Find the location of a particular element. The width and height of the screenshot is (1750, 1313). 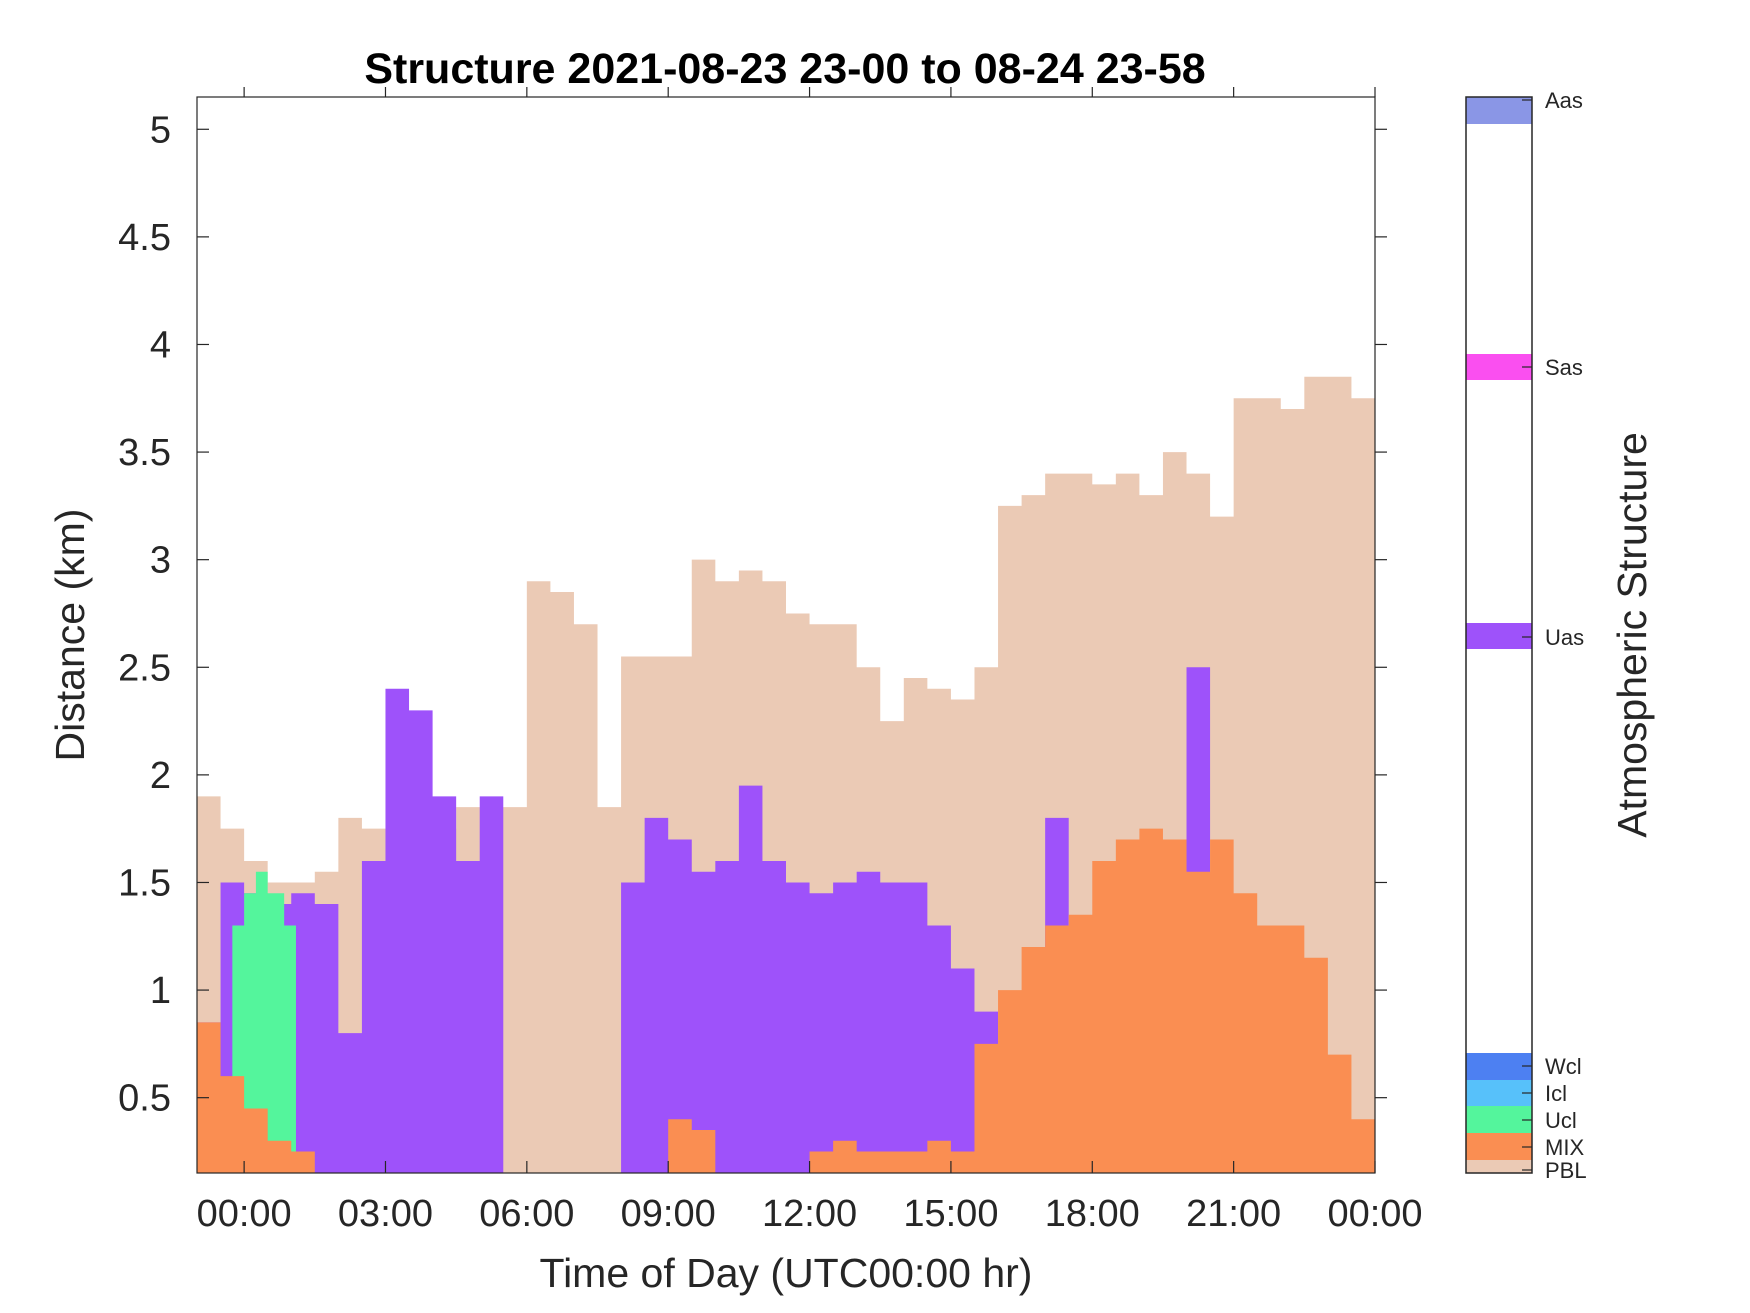

colorbar-label-mix: MIX is located at coordinates (1564, 1147).